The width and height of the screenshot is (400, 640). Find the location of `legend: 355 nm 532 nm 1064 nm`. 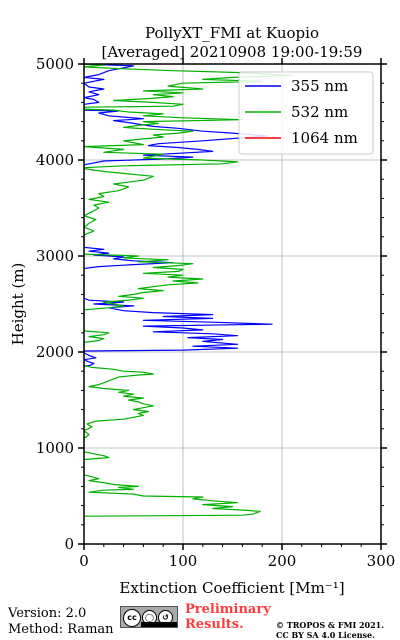

legend: 355 nm 532 nm 1064 nm is located at coordinates (306, 113).